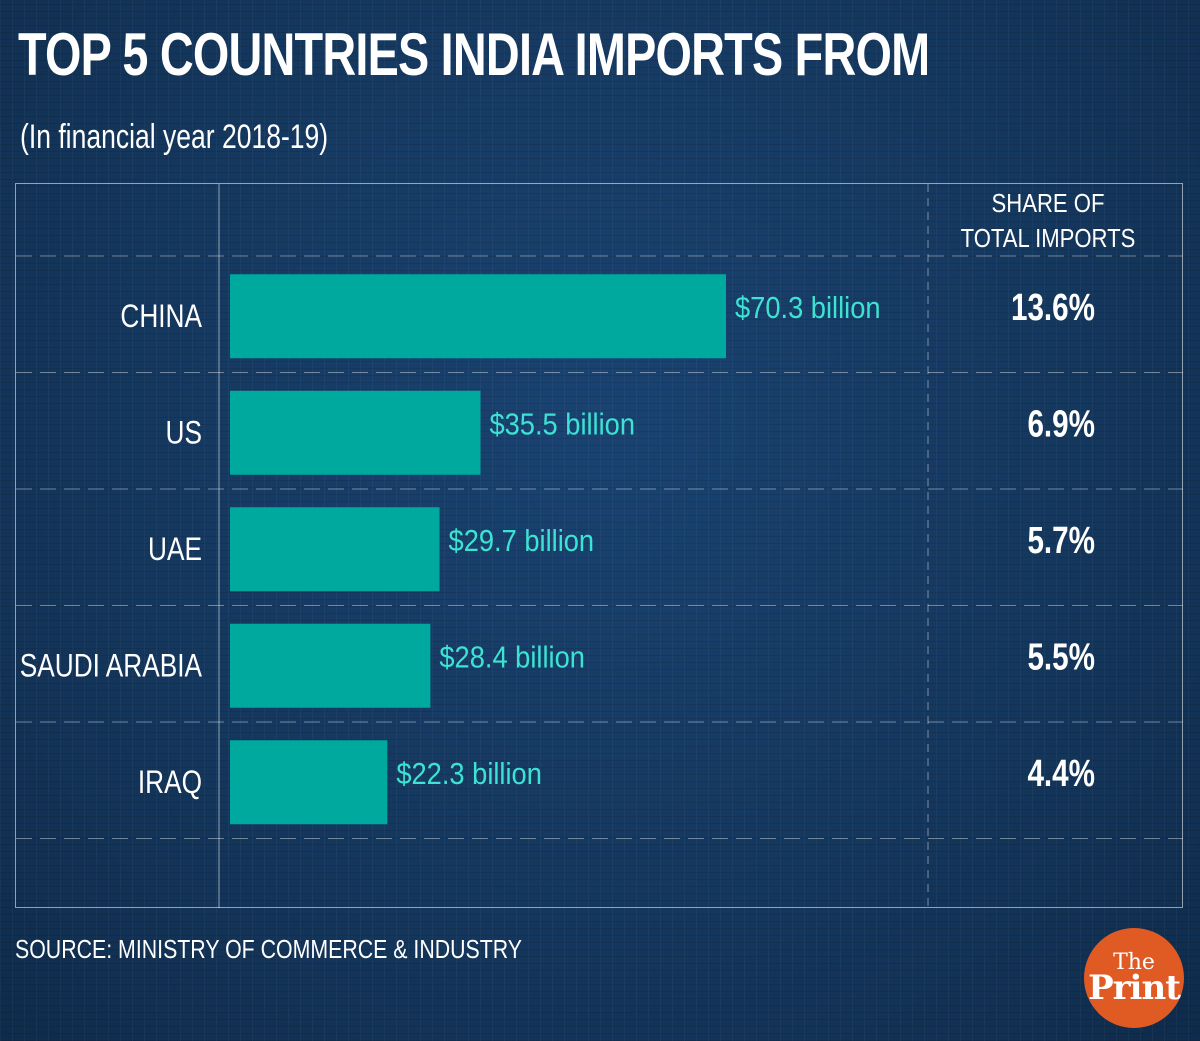 This screenshot has height=1041, width=1200. I want to click on chart-subtitle: (In financial year 2018-19), so click(174, 137).